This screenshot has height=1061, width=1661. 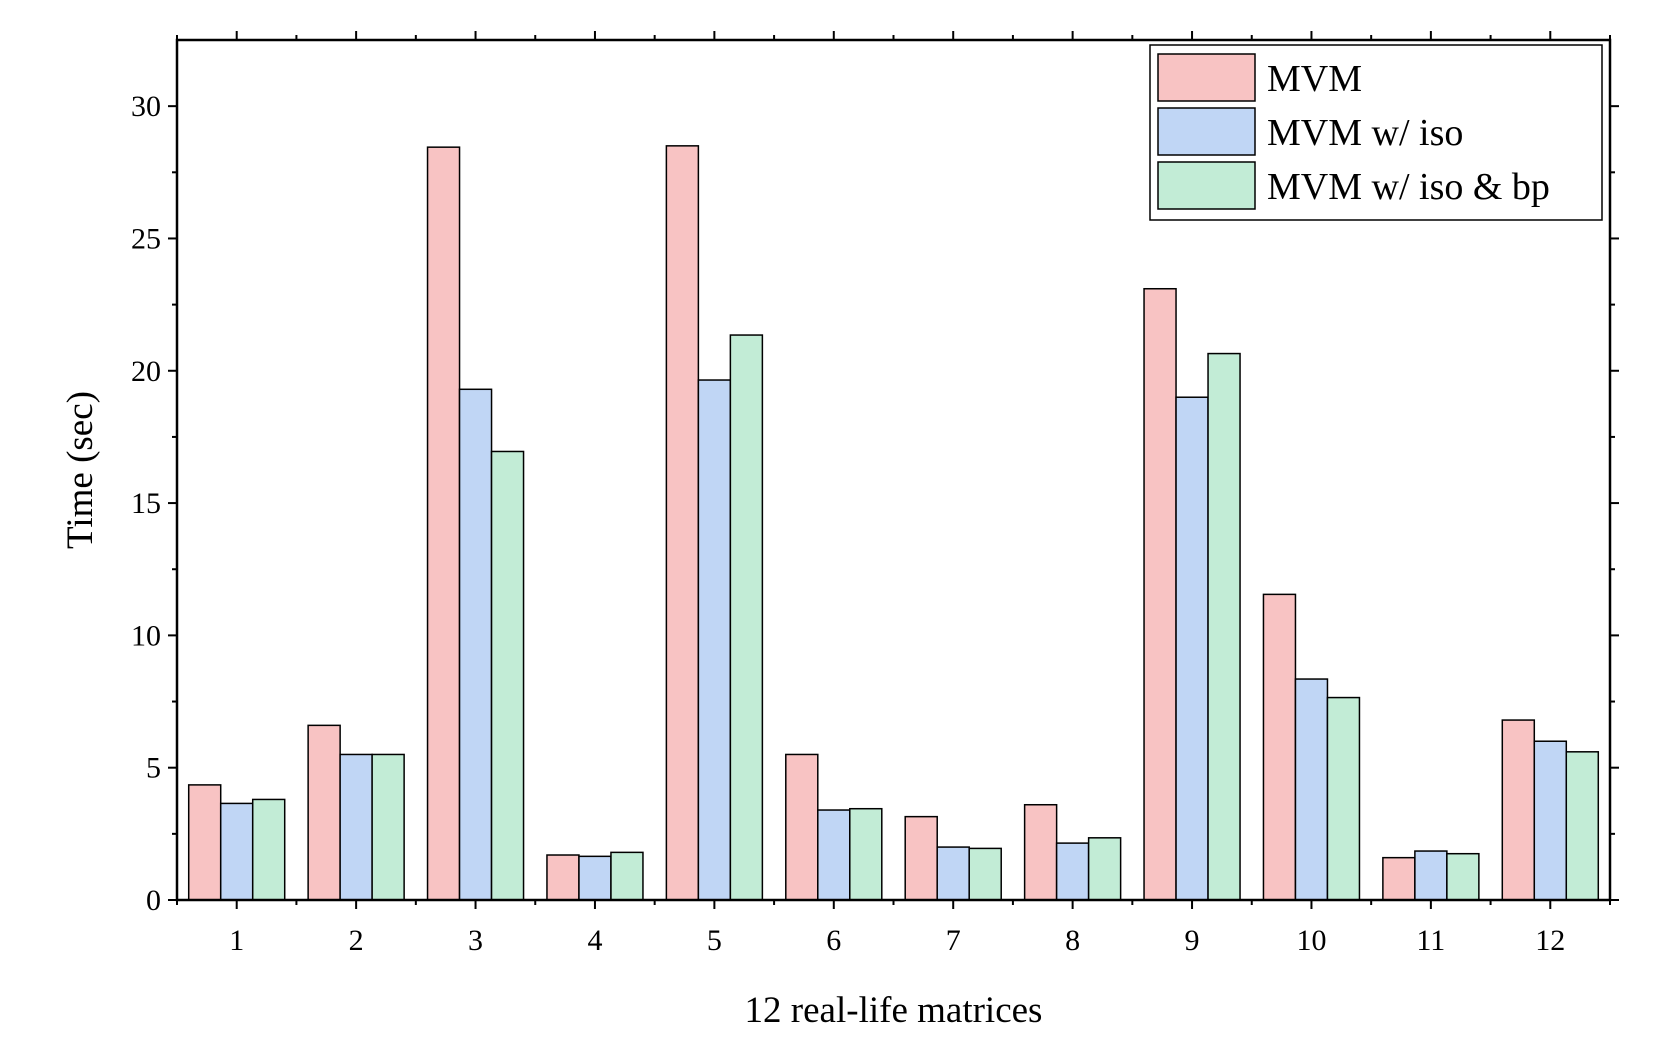 I want to click on x-tick-label: 6, so click(x=833, y=940).